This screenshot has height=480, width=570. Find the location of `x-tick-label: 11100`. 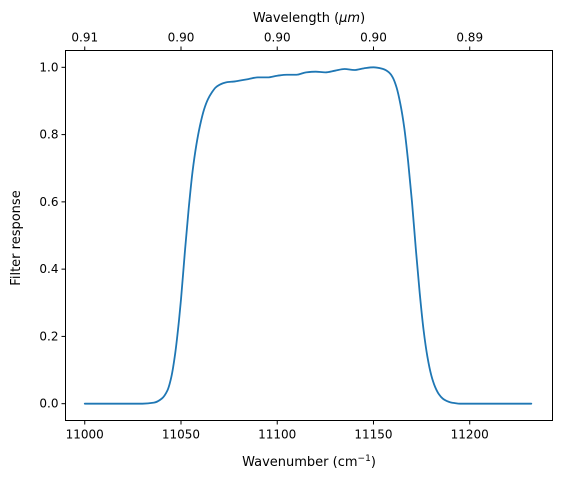

x-tick-label: 11100 is located at coordinates (277, 435).